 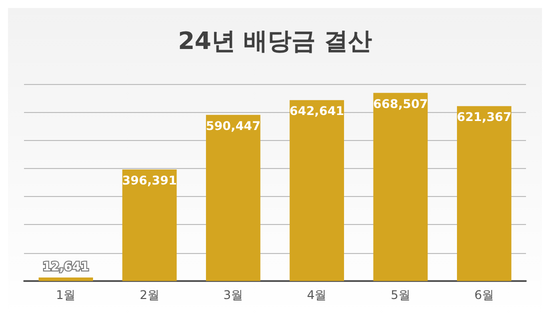 I want to click on x-tick-label: 3월, so click(x=233, y=295).